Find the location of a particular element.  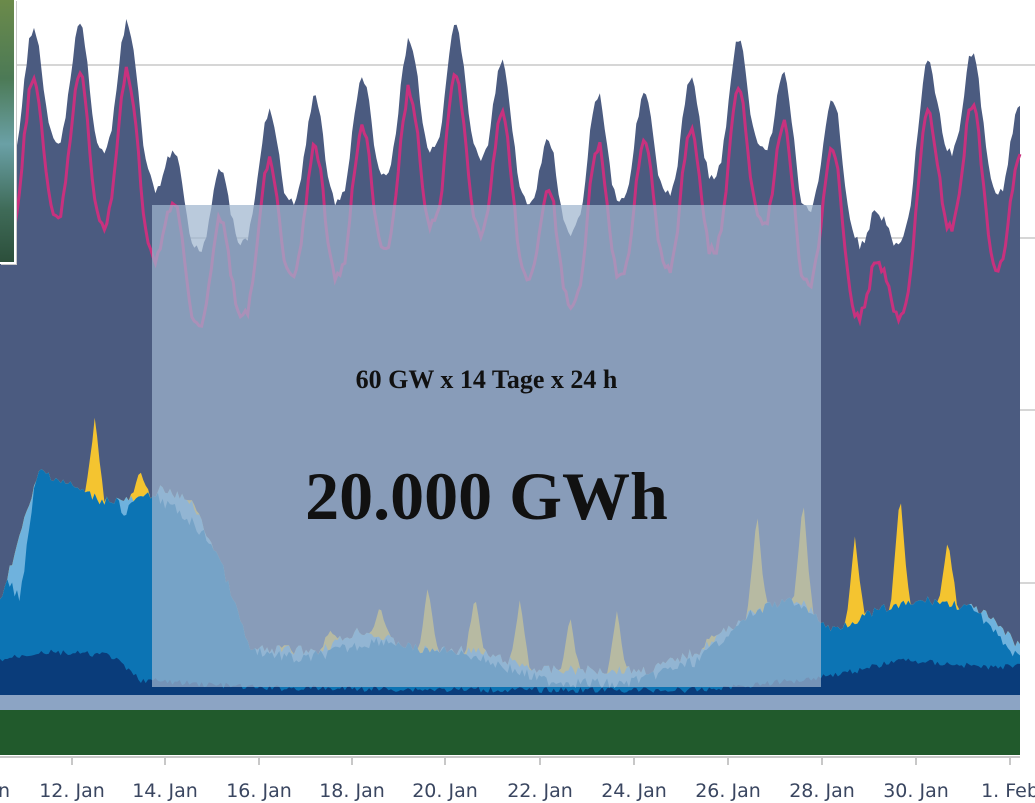

base-load-band is located at coordinates (510, 732).